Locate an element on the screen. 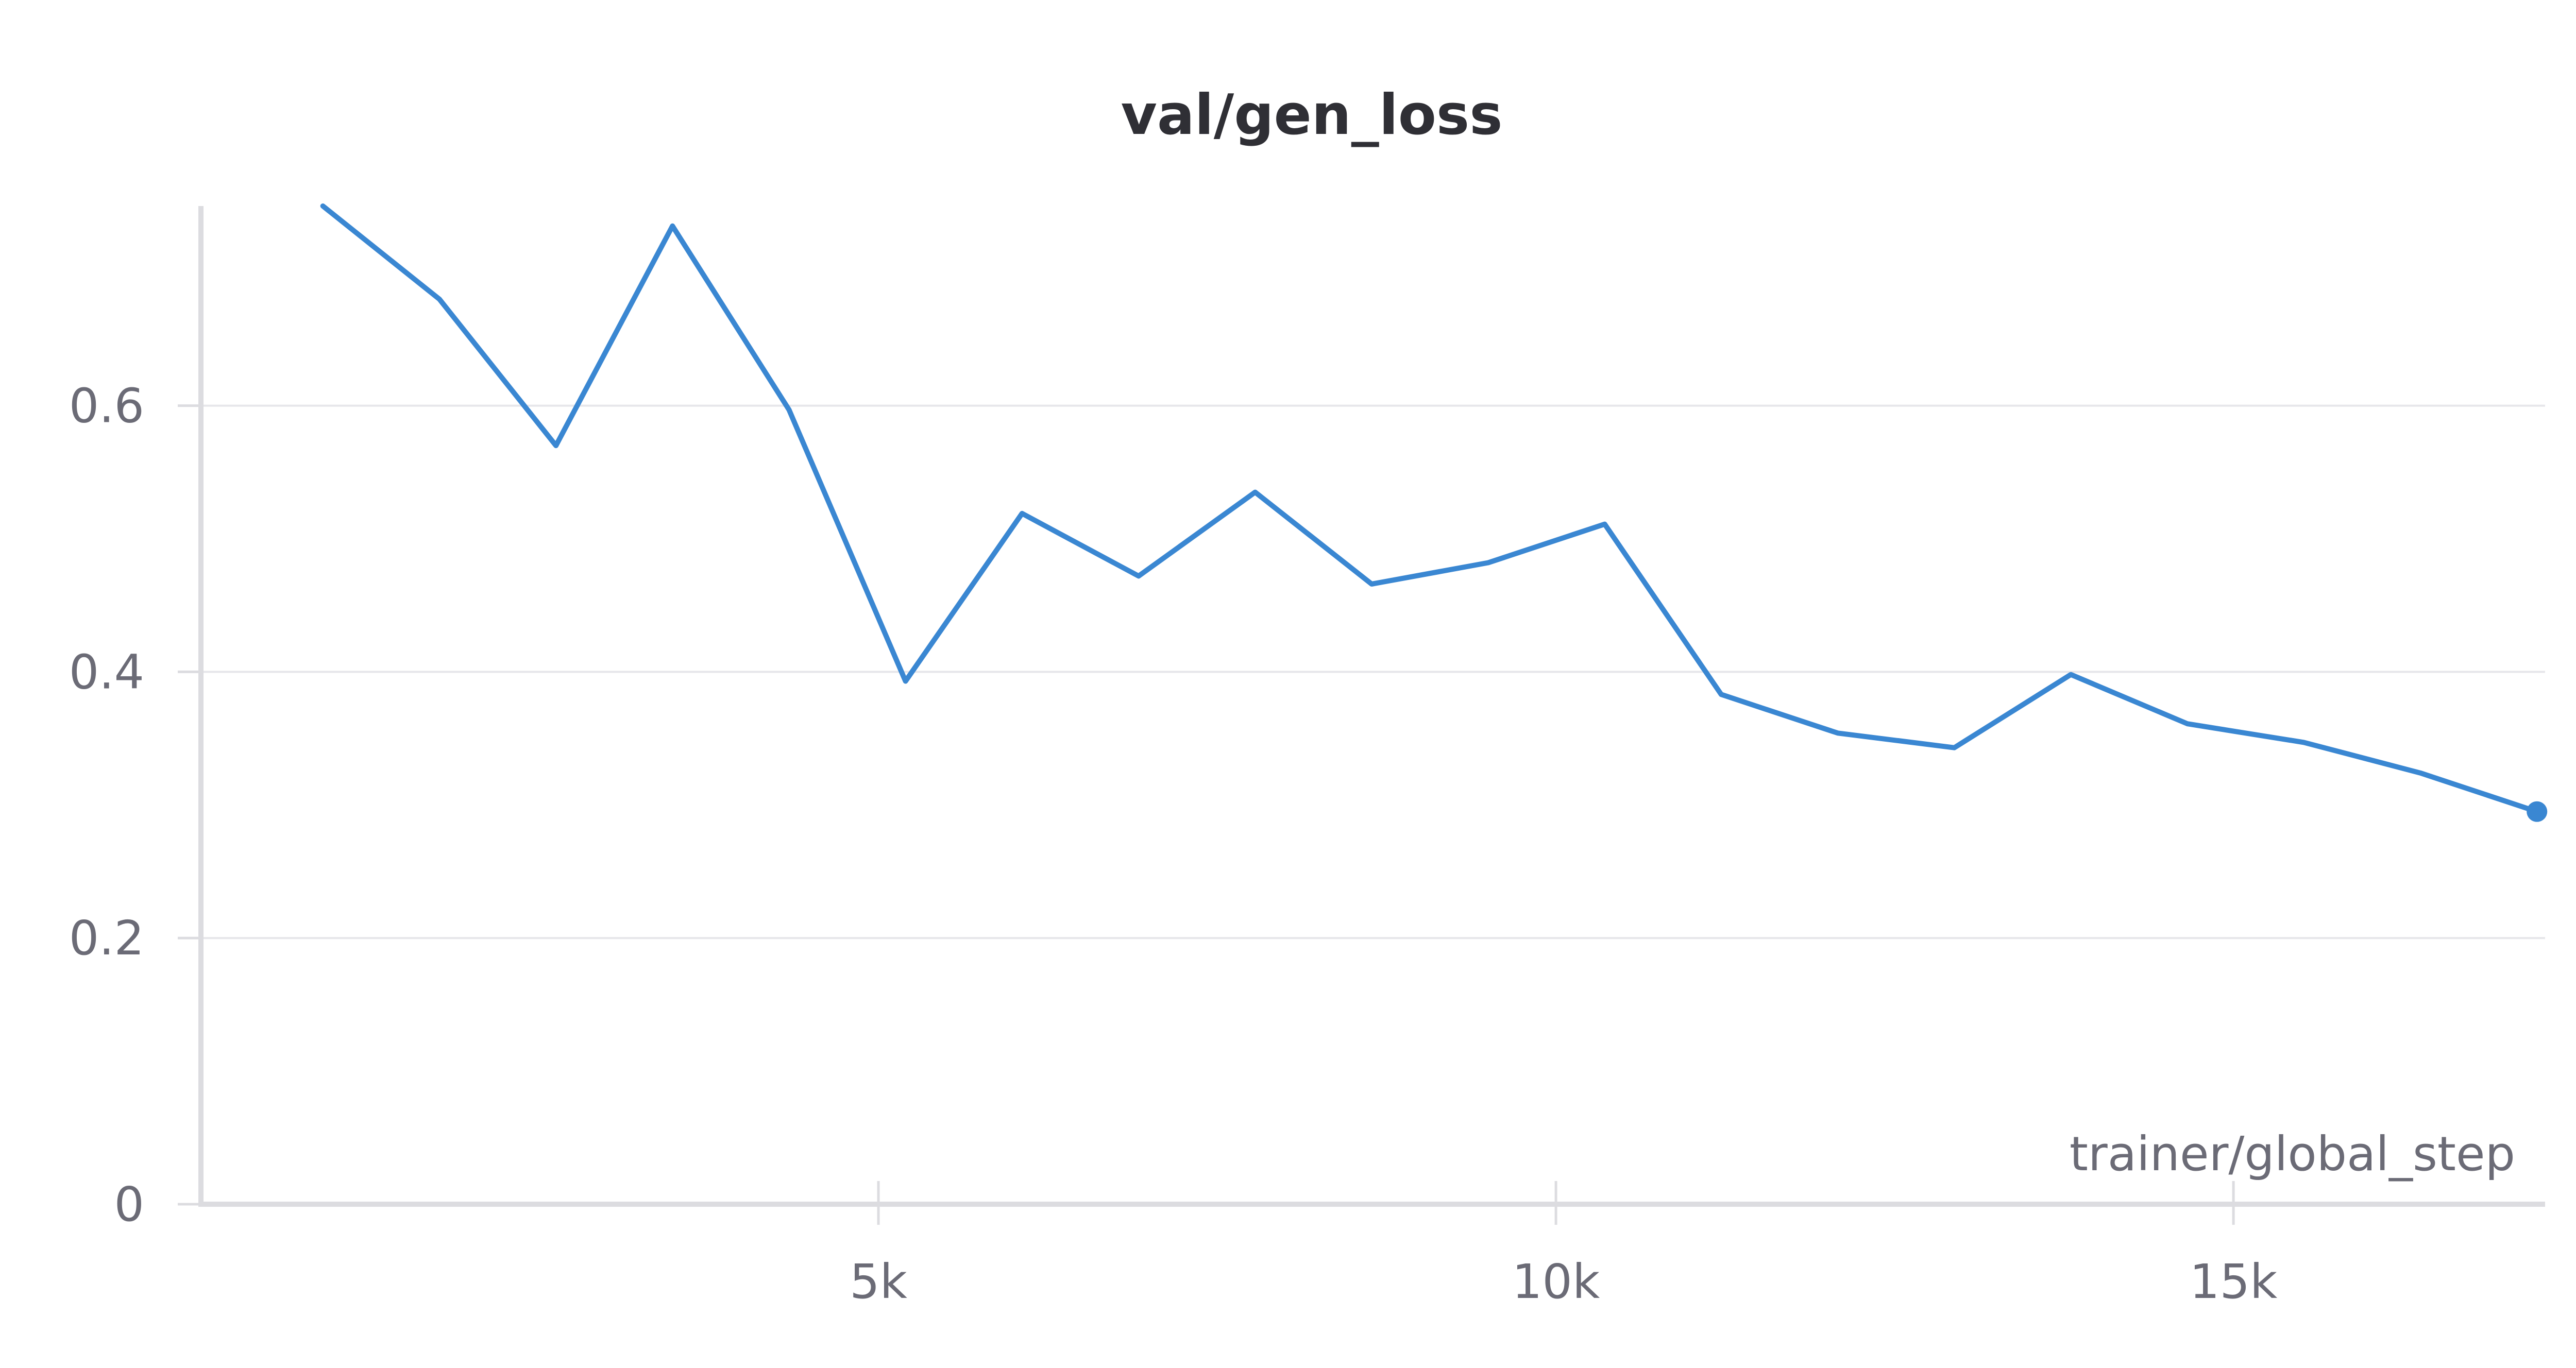  x-tick-label: 15k is located at coordinates (2234, 1281).